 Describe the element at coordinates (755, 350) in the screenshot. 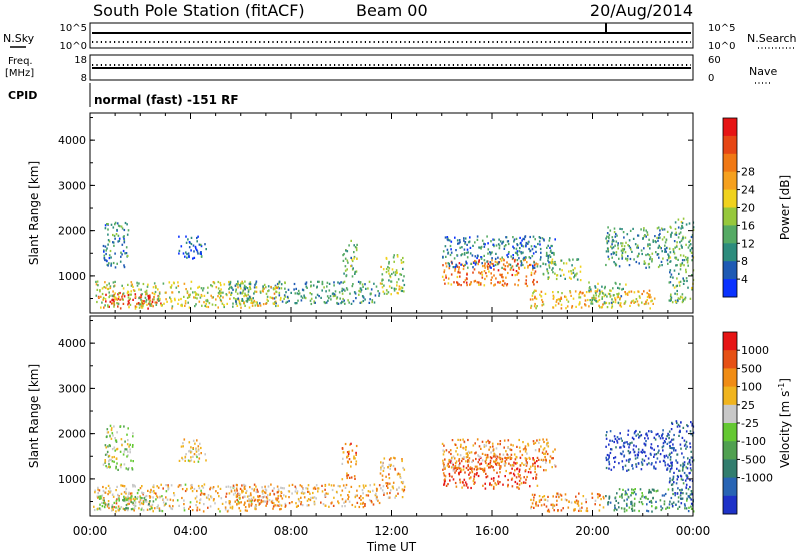

I see `colorbar-tick-label: 1000` at that location.